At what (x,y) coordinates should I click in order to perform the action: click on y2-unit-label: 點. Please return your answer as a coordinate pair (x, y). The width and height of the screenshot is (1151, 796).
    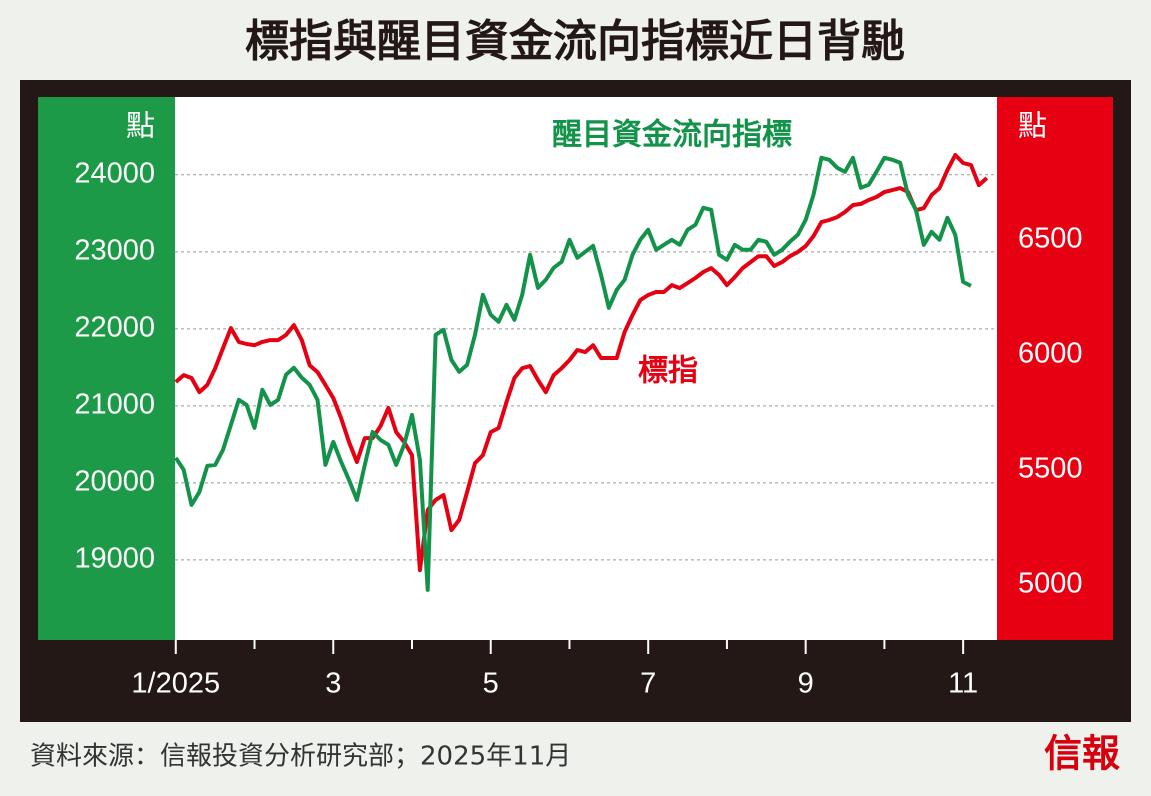
    Looking at the image, I should click on (1032, 126).